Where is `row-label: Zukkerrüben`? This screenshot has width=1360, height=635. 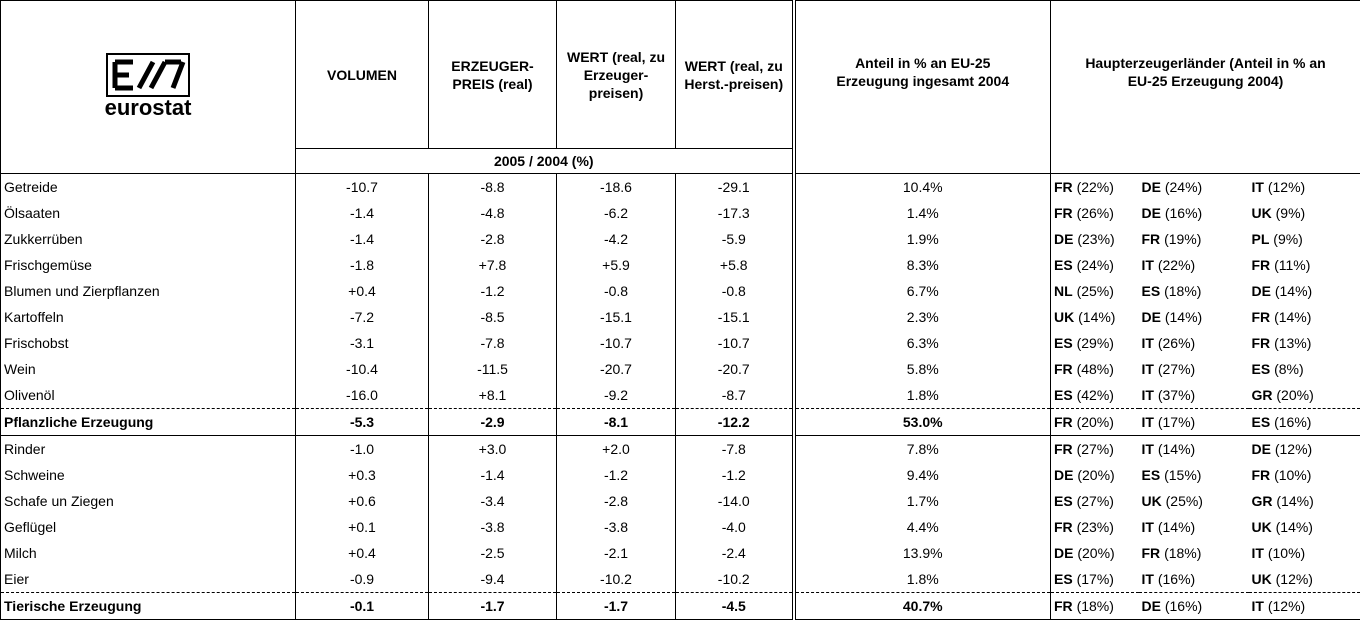 row-label: Zukkerrüben is located at coordinates (148, 239).